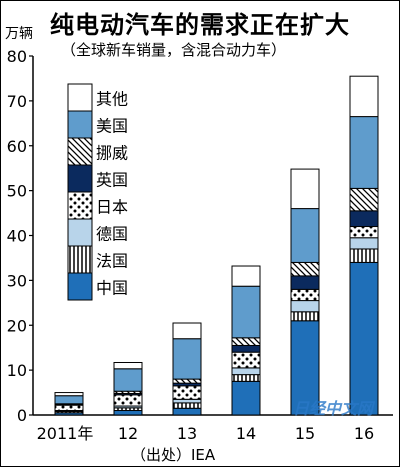  Describe the element at coordinates (112, 126) in the screenshot. I see `legend-label: 美国` at that location.